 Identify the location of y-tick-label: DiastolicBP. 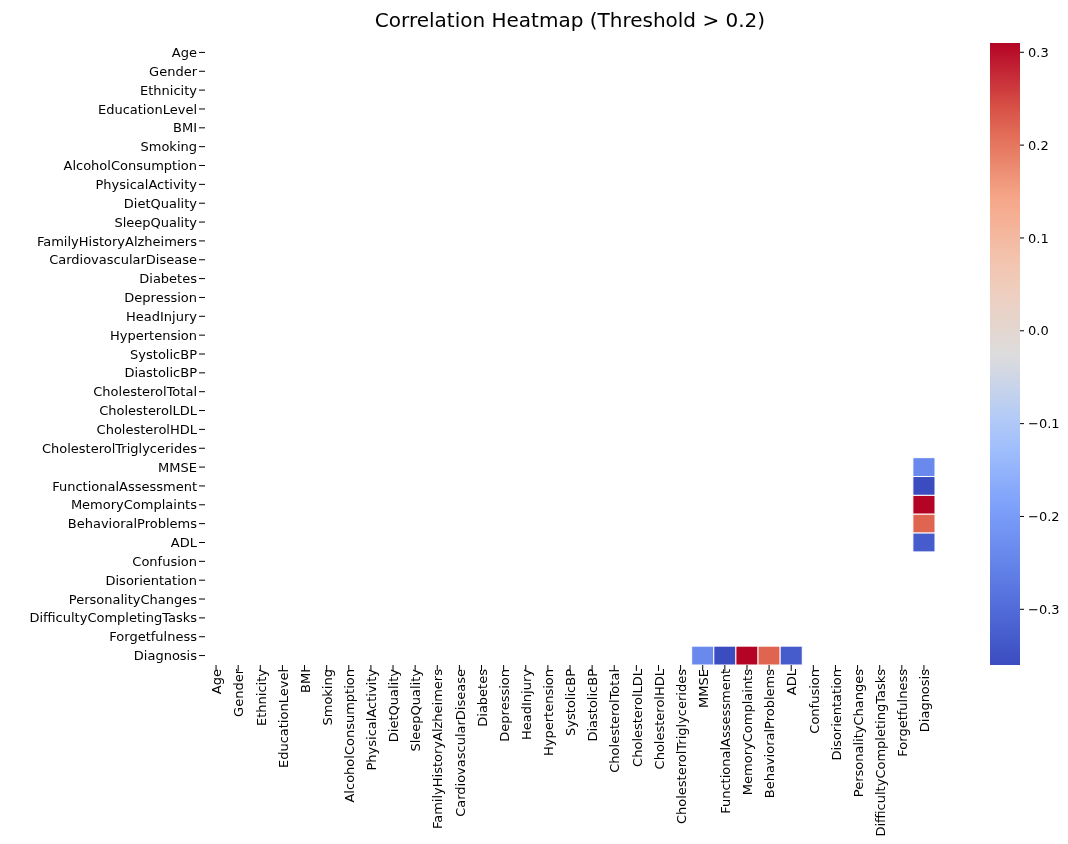
(161, 373).